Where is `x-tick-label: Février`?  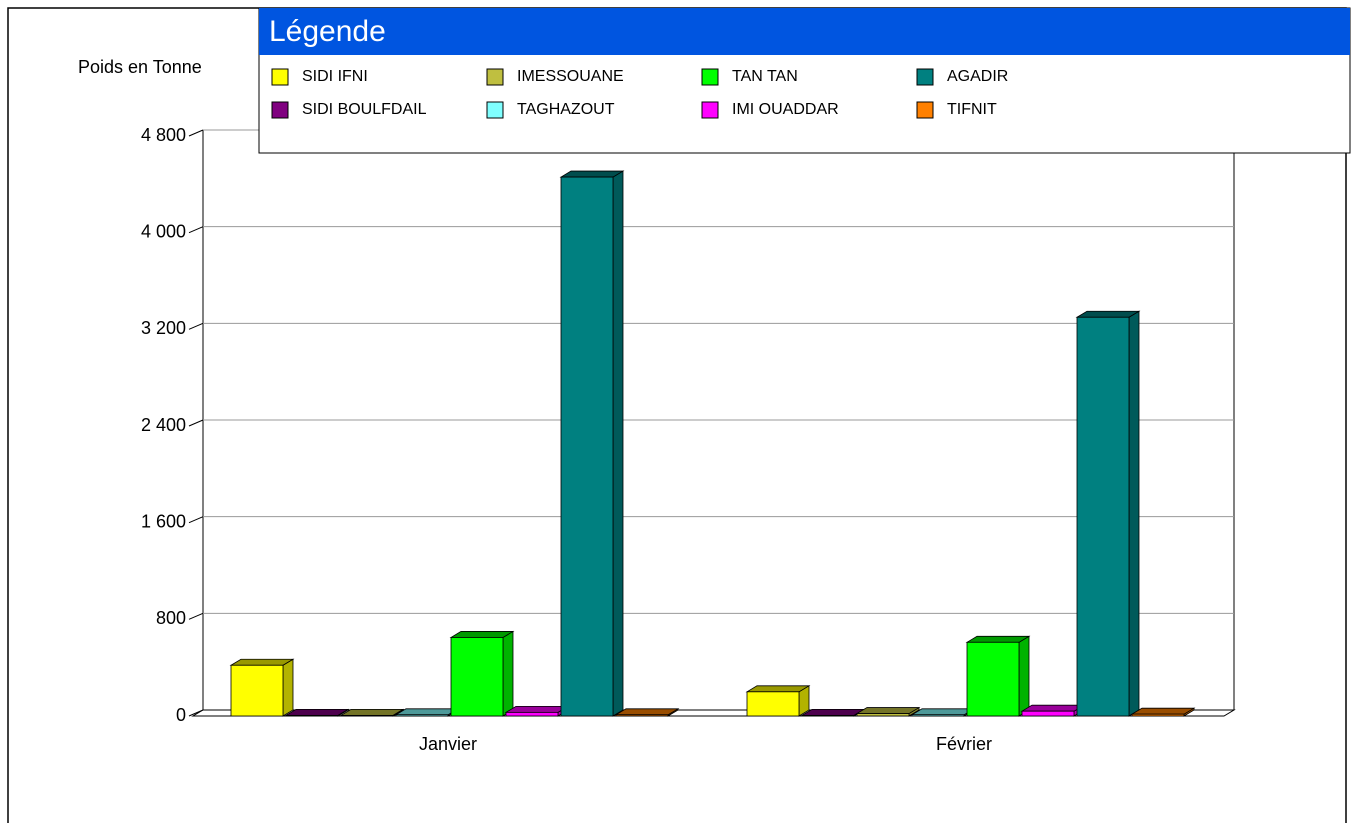
x-tick-label: Février is located at coordinates (964, 744).